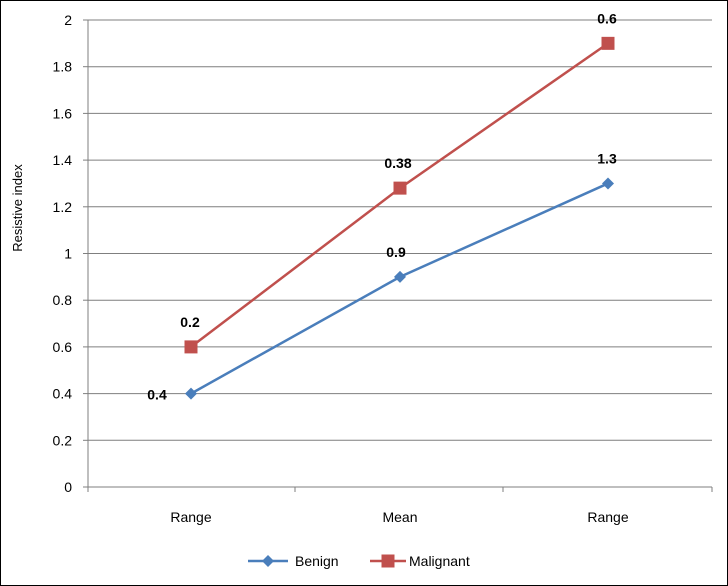 Image resolution: width=728 pixels, height=586 pixels. What do you see at coordinates (397, 163) in the screenshot?
I see `data-label-malignant: 0.38` at bounding box center [397, 163].